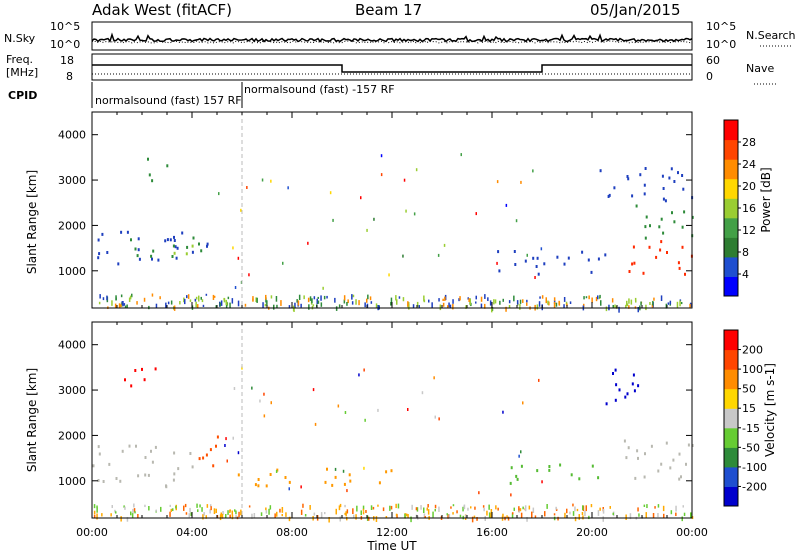  What do you see at coordinates (65, 26) in the screenshot?
I see `nsky-tick-top: 10^5` at bounding box center [65, 26].